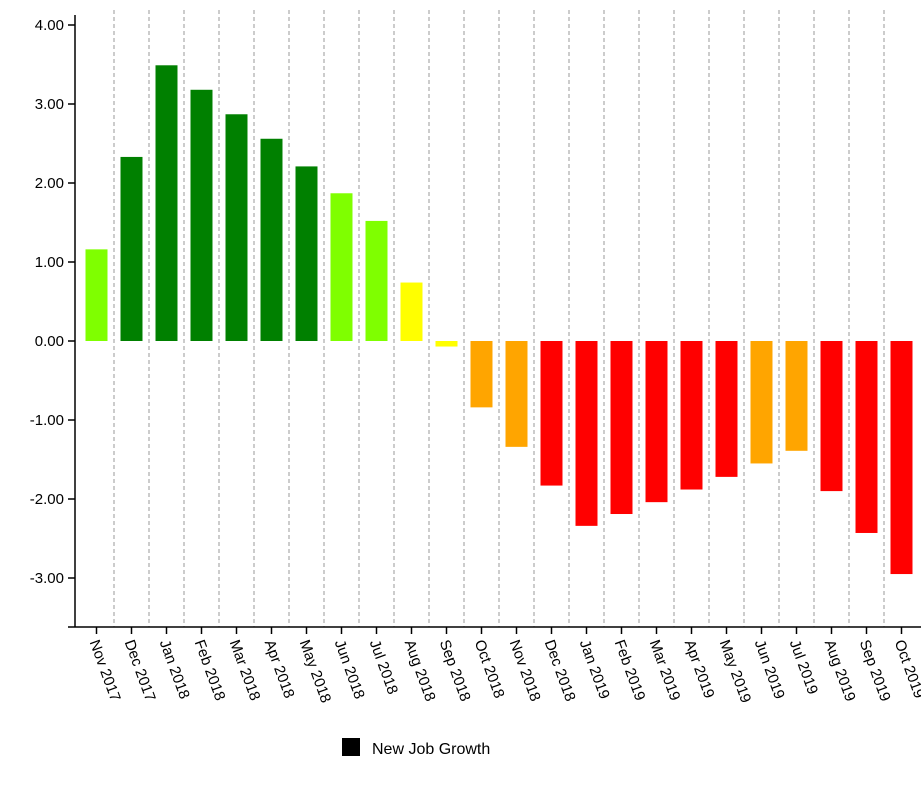 This screenshot has height=789, width=921. What do you see at coordinates (351, 747) in the screenshot?
I see `legend-swatch` at bounding box center [351, 747].